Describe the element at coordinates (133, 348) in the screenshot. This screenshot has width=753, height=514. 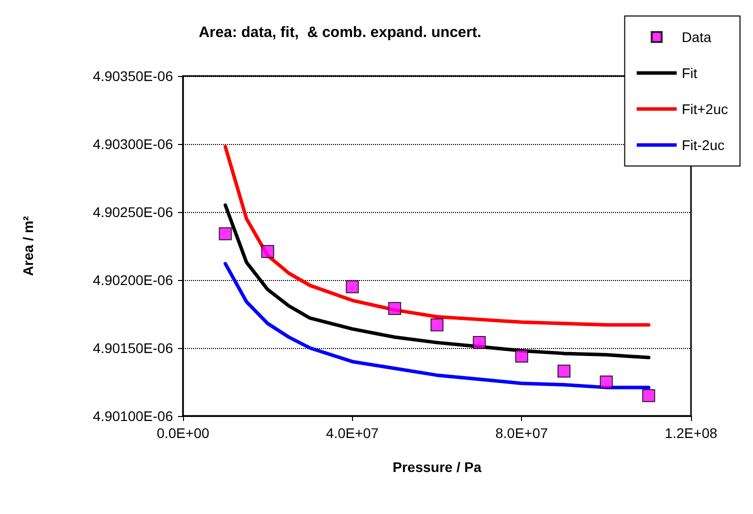
I see `y-tick-label: 4.90150E-06` at that location.